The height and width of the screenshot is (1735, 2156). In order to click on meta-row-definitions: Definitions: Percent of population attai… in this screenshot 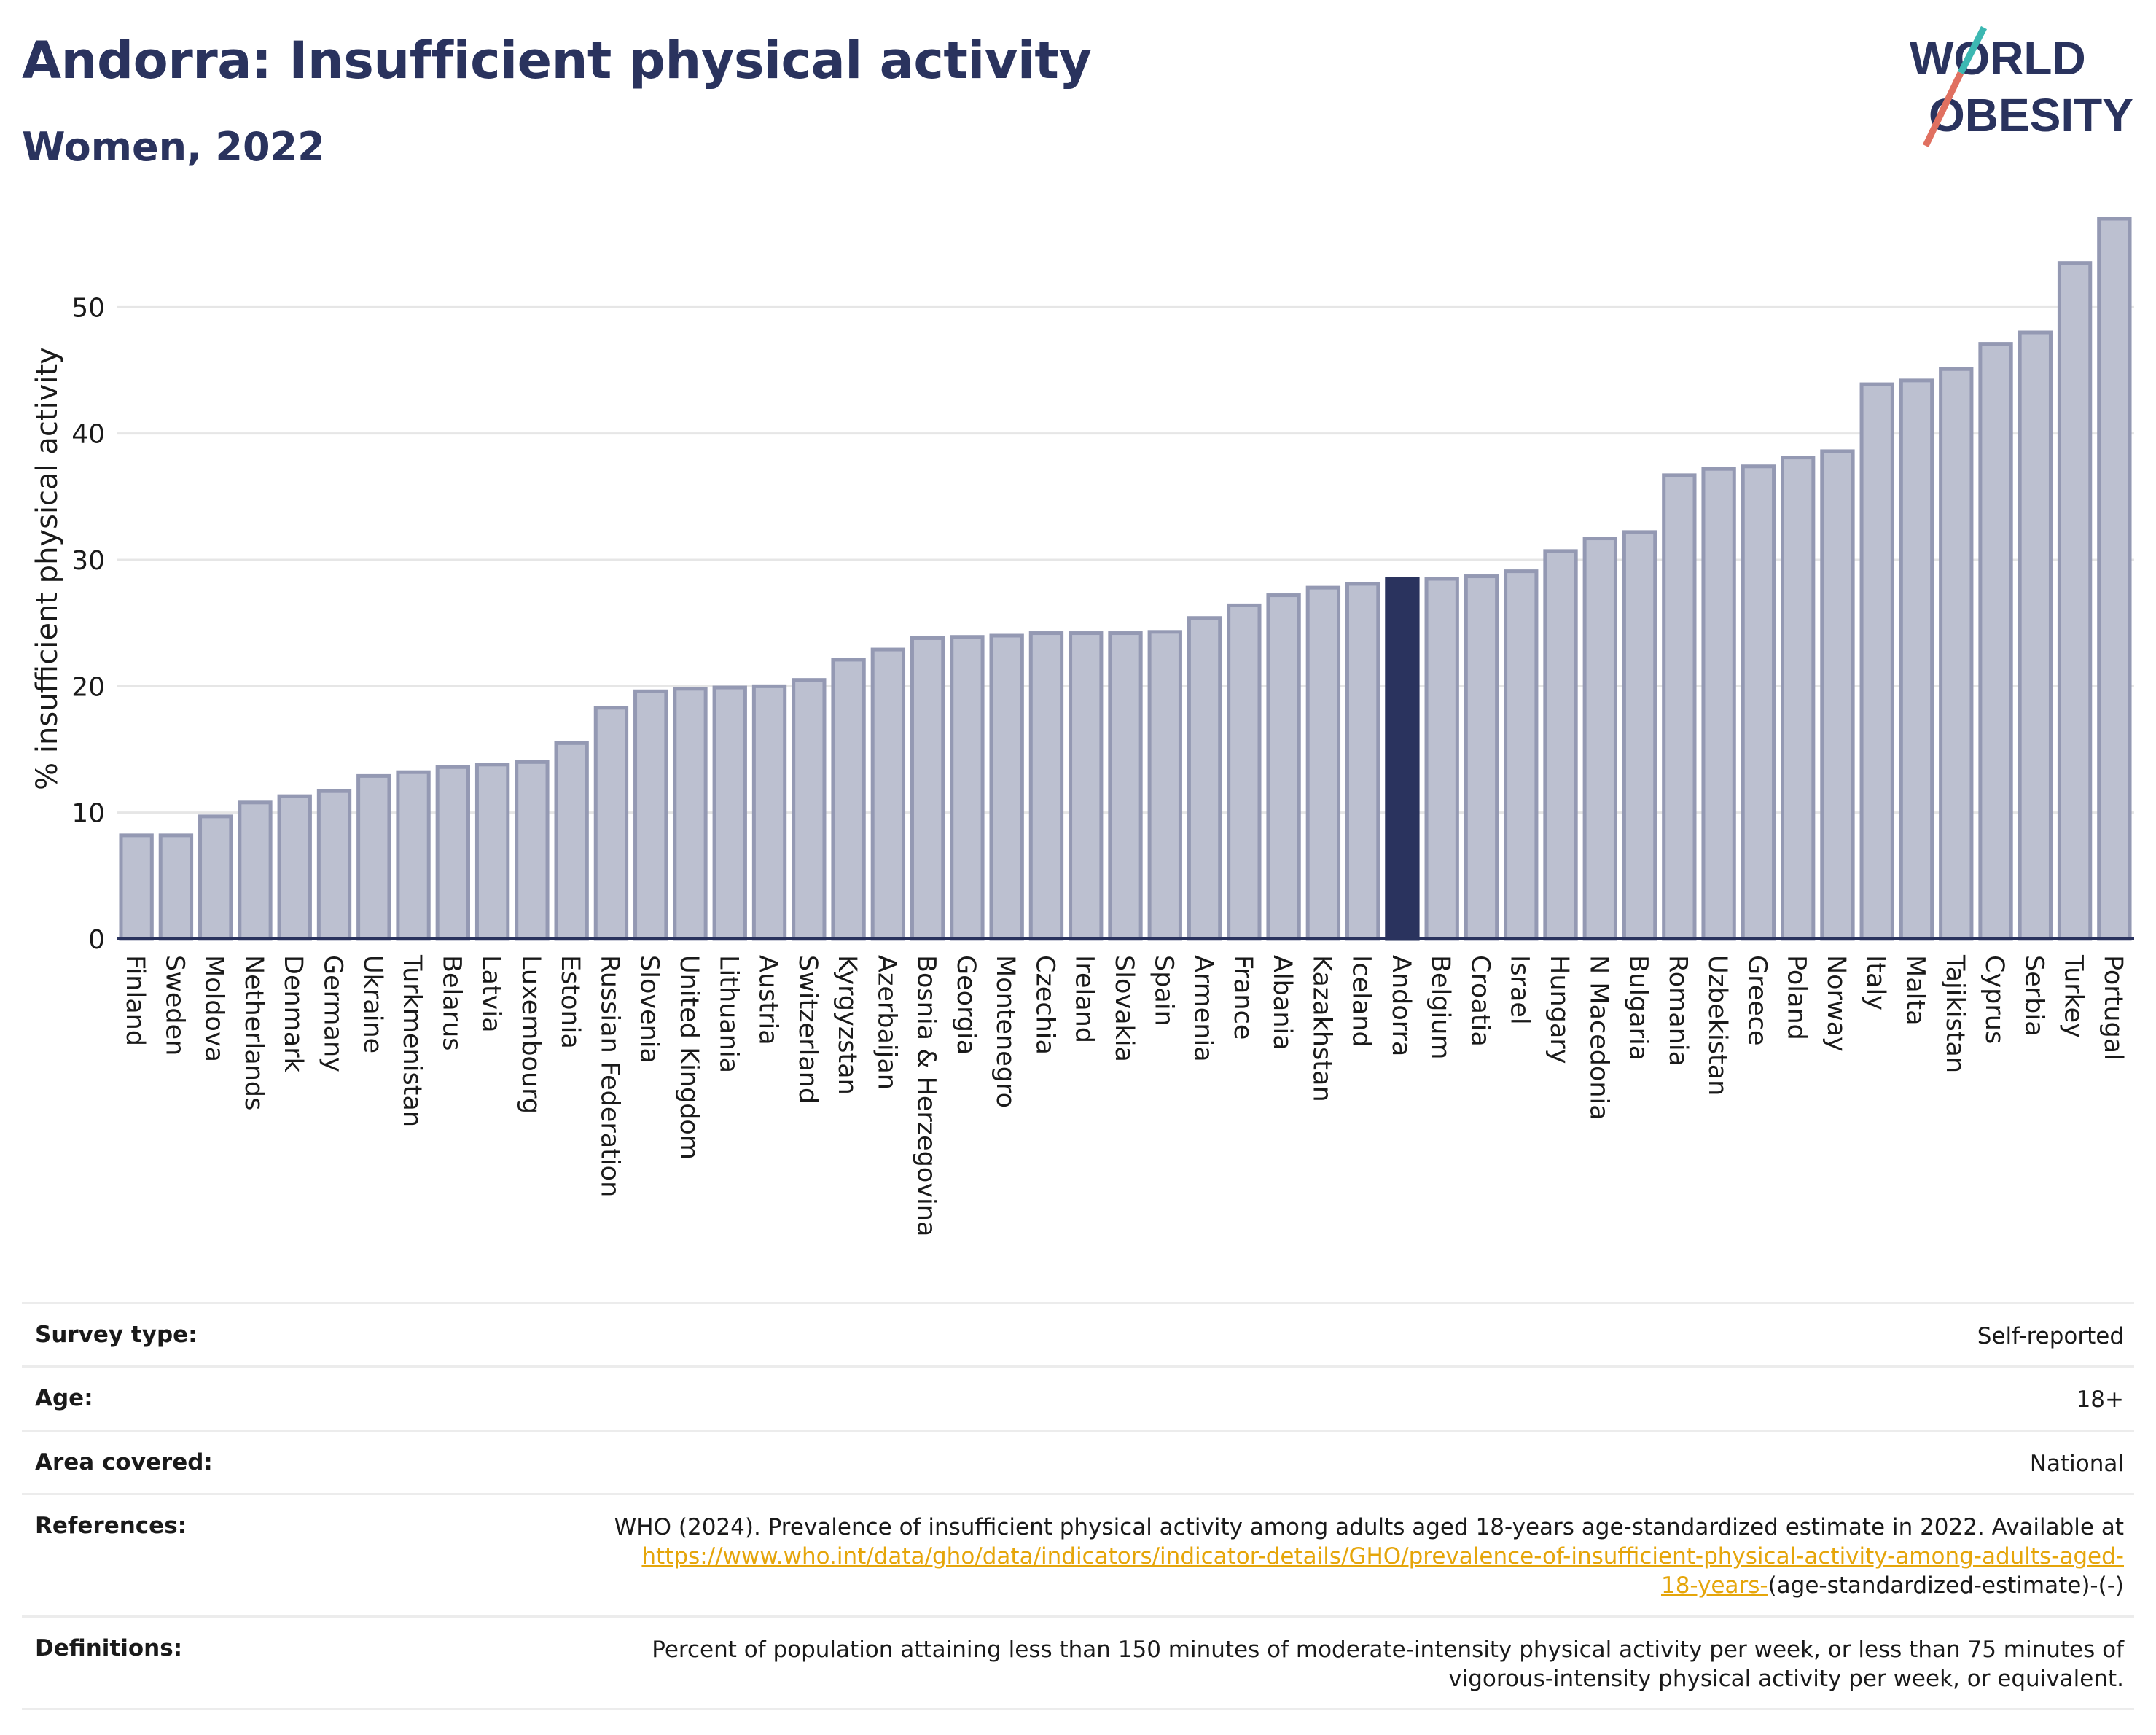, I will do `click(1078, 1663)`.